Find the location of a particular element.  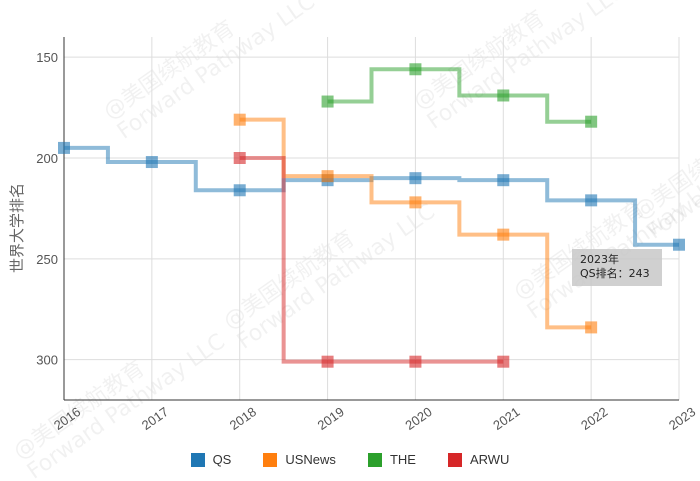

tooltip: 2023年 QS排名：243 is located at coordinates (617, 267).